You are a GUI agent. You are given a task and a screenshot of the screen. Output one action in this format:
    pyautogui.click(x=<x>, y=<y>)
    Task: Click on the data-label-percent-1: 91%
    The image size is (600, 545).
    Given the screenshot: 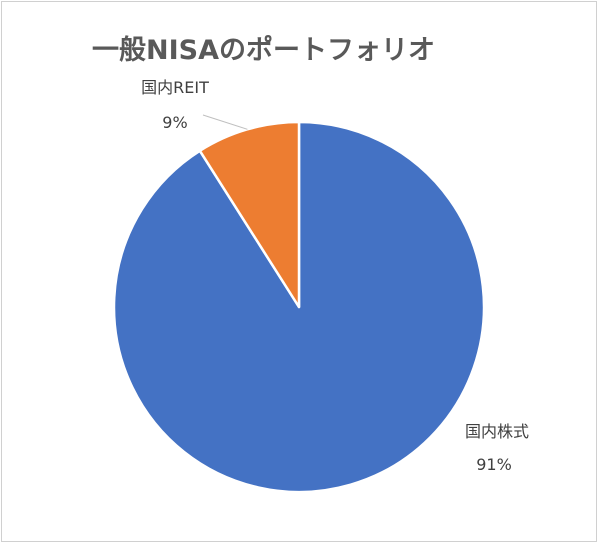 What is the action you would take?
    pyautogui.click(x=494, y=464)
    